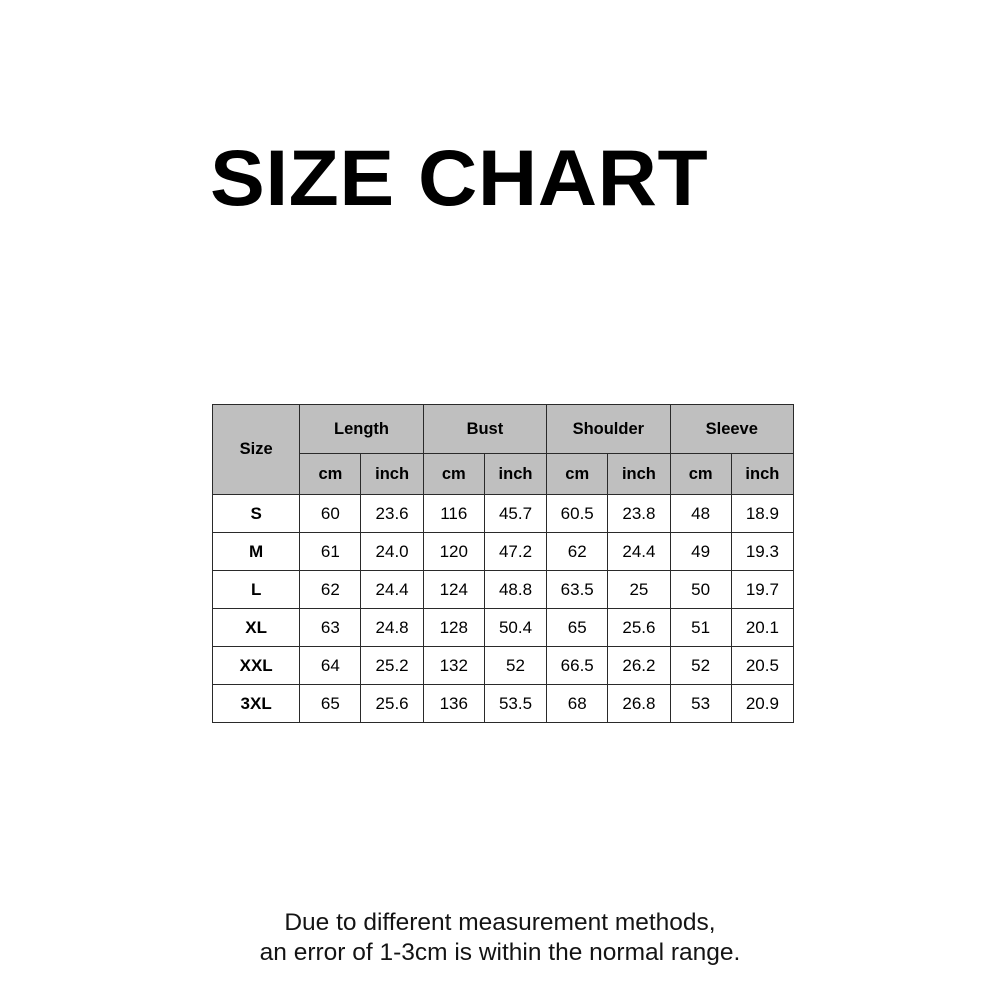  Describe the element at coordinates (330, 665) in the screenshot. I see `cell-length-cm: 64` at that location.